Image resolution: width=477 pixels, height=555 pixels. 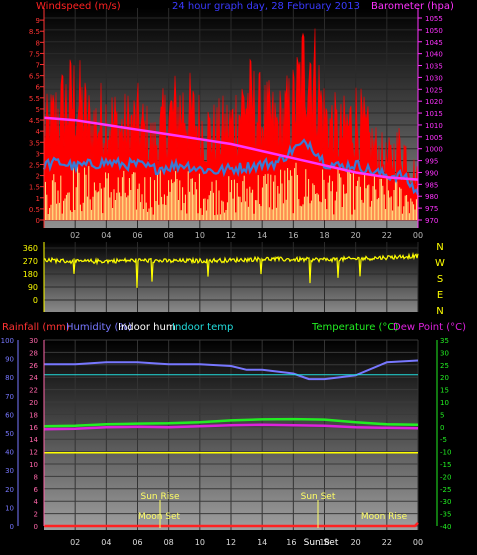 What do you see at coordinates (137, 542) in the screenshot?
I see `time-tick-label-bottom: 06` at bounding box center [137, 542].